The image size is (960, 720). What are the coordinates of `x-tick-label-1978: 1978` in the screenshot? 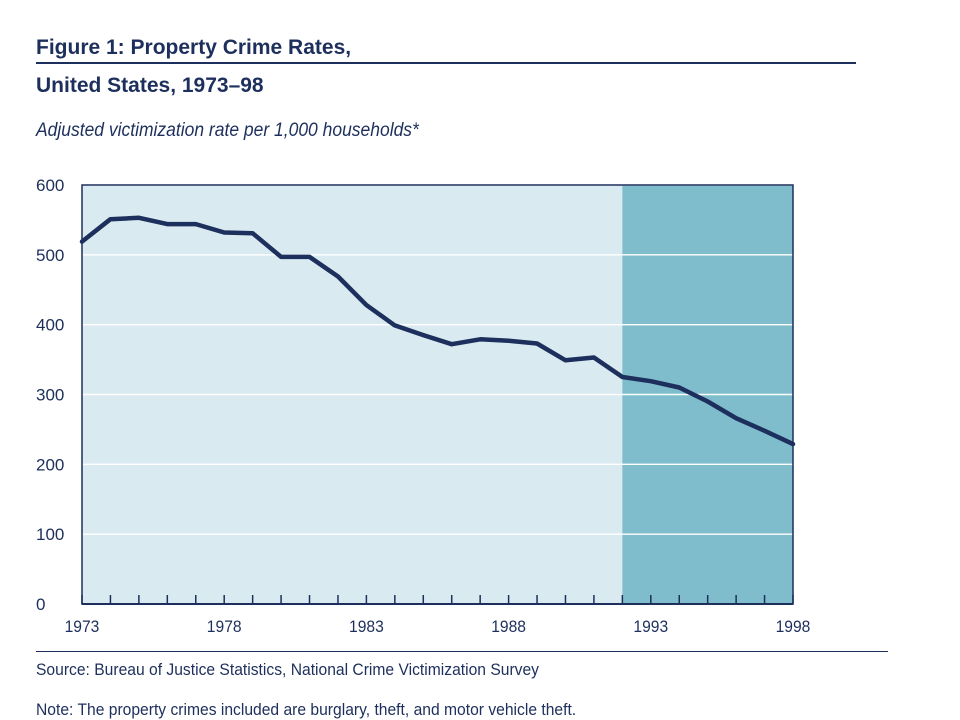 It's located at (224, 626).